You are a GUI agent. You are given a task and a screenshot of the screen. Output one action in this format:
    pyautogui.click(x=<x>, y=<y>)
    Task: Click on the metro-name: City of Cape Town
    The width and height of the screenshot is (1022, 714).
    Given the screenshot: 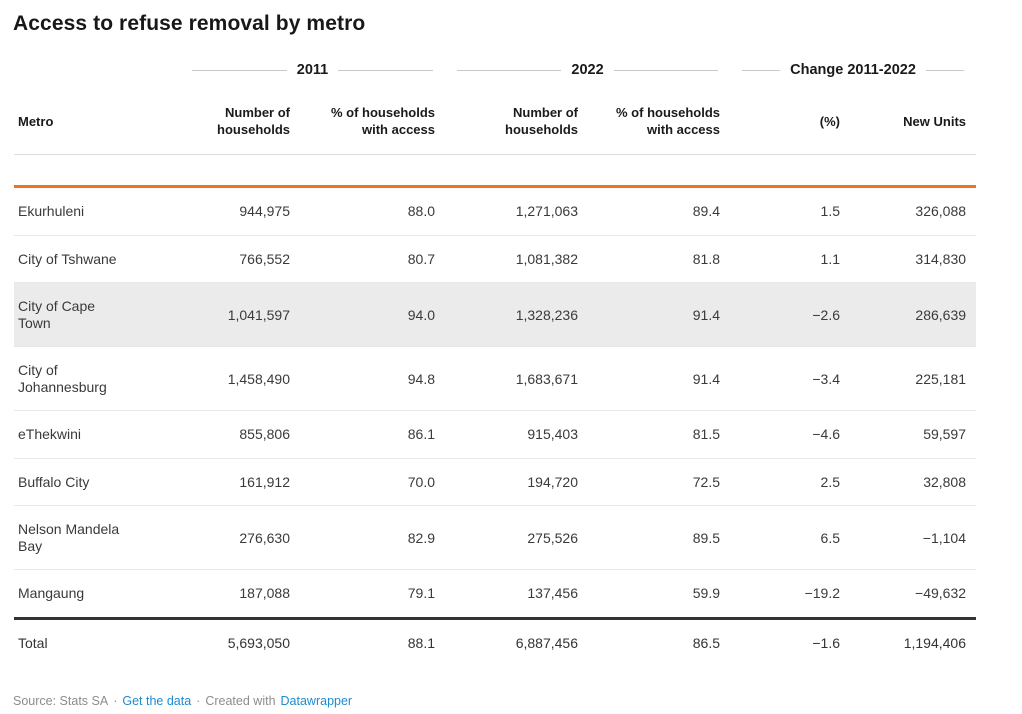 What is the action you would take?
    pyautogui.click(x=57, y=314)
    